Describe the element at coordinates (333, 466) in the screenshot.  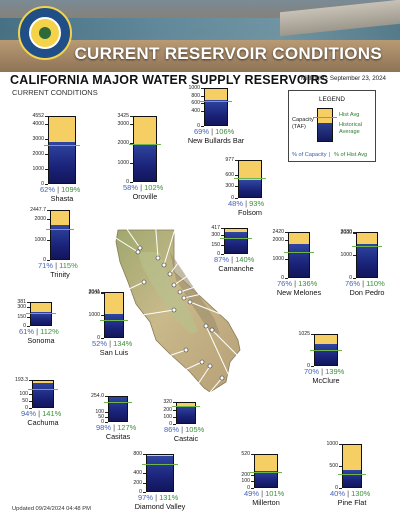
I see `axis-tick-label: 500` at that location.